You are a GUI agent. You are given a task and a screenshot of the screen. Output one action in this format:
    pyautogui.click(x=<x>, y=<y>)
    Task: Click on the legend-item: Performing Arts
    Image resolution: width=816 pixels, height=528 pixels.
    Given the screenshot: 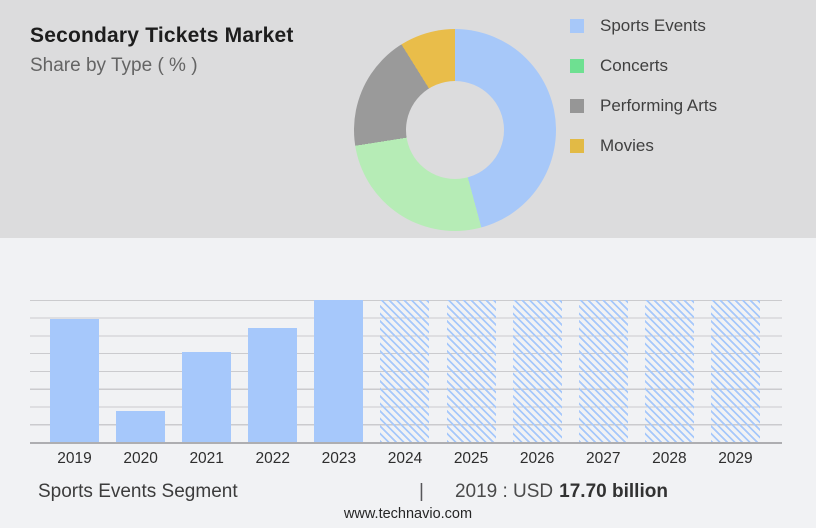 What is the action you would take?
    pyautogui.click(x=643, y=106)
    